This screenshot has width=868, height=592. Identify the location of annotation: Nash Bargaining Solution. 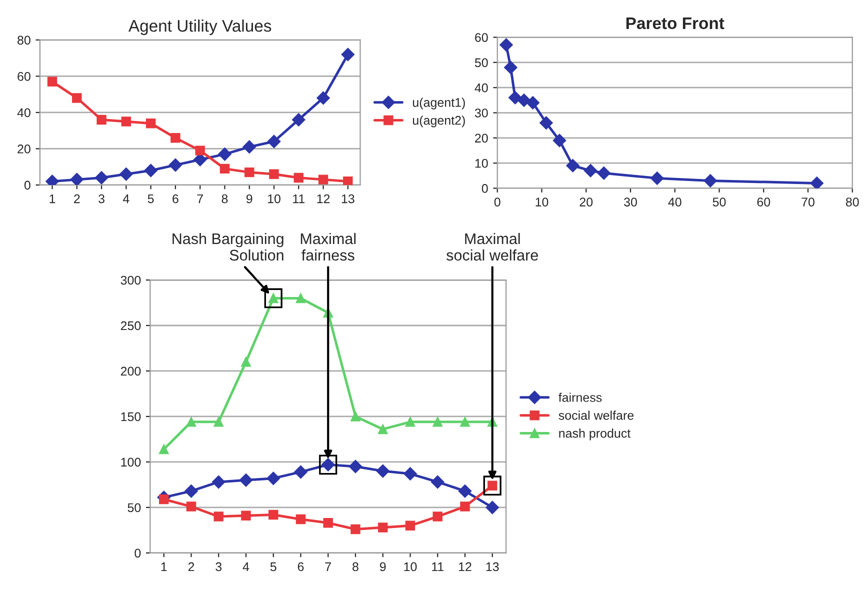
(228, 246).